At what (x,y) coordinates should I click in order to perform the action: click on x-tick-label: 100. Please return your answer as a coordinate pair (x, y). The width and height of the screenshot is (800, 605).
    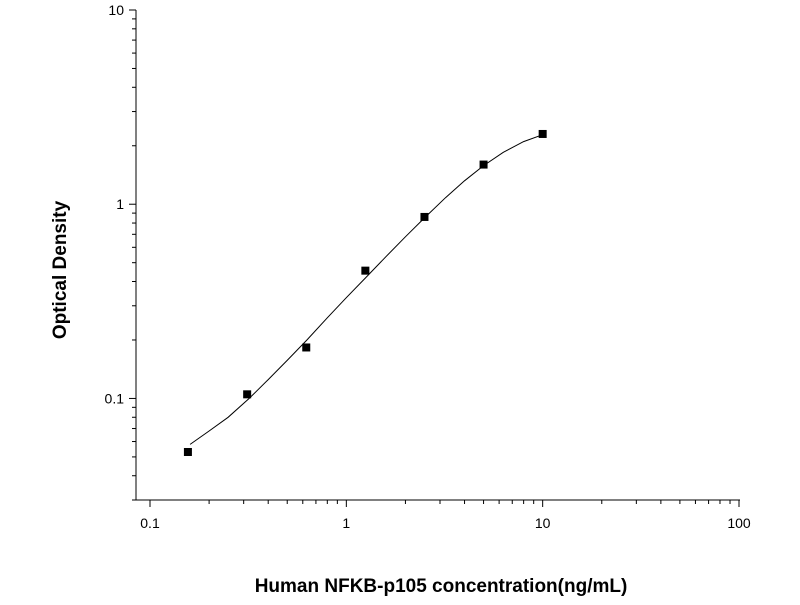
    Looking at the image, I should click on (739, 523).